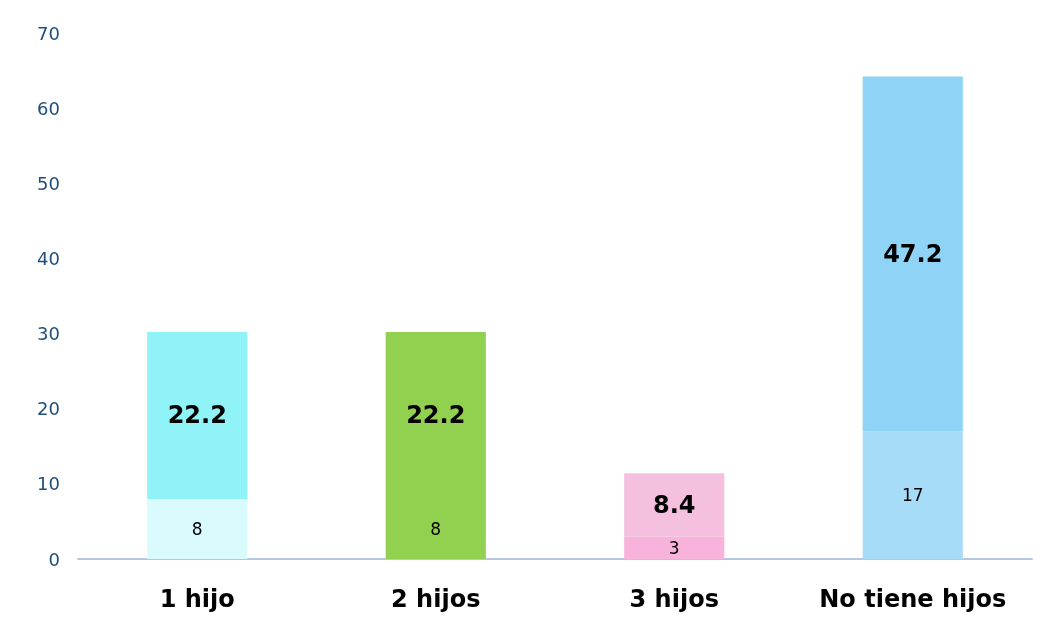 The height and width of the screenshot is (637, 1060). Describe the element at coordinates (48, 183) in the screenshot. I see `y-tick-label: 50` at that location.